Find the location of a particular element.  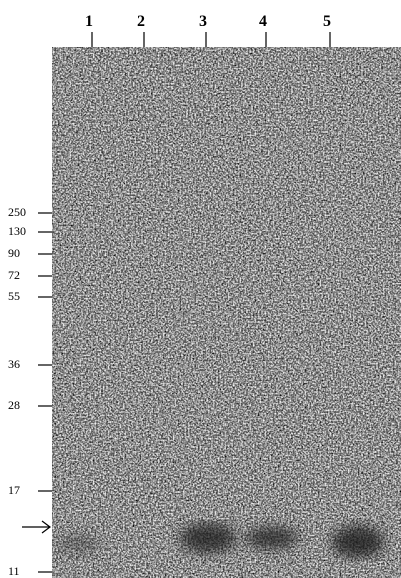

lane-label: 3 is located at coordinates (203, 21).